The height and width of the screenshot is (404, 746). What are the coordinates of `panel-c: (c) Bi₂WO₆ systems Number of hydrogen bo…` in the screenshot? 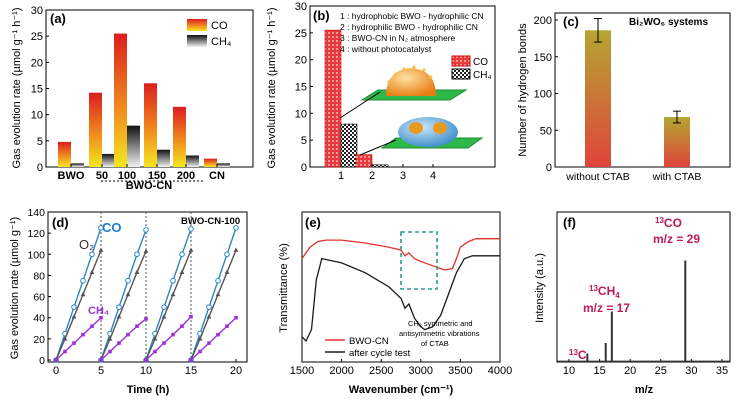 It's located at (624, 97).